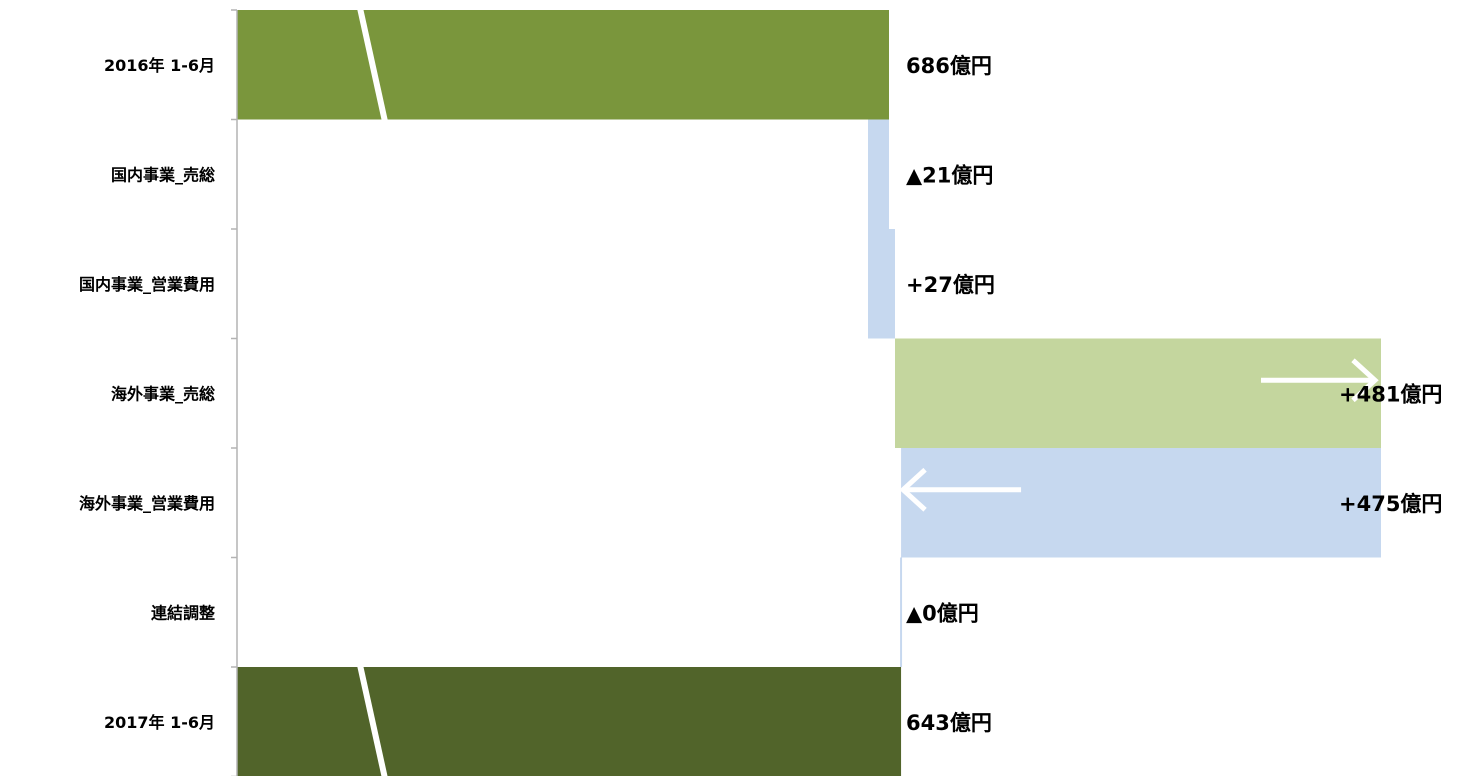  Describe the element at coordinates (234, 392) in the screenshot. I see `category-axis` at that location.